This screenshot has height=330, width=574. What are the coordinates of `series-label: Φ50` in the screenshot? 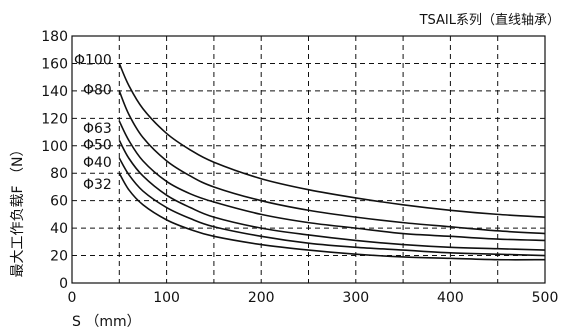 It's located at (97, 145).